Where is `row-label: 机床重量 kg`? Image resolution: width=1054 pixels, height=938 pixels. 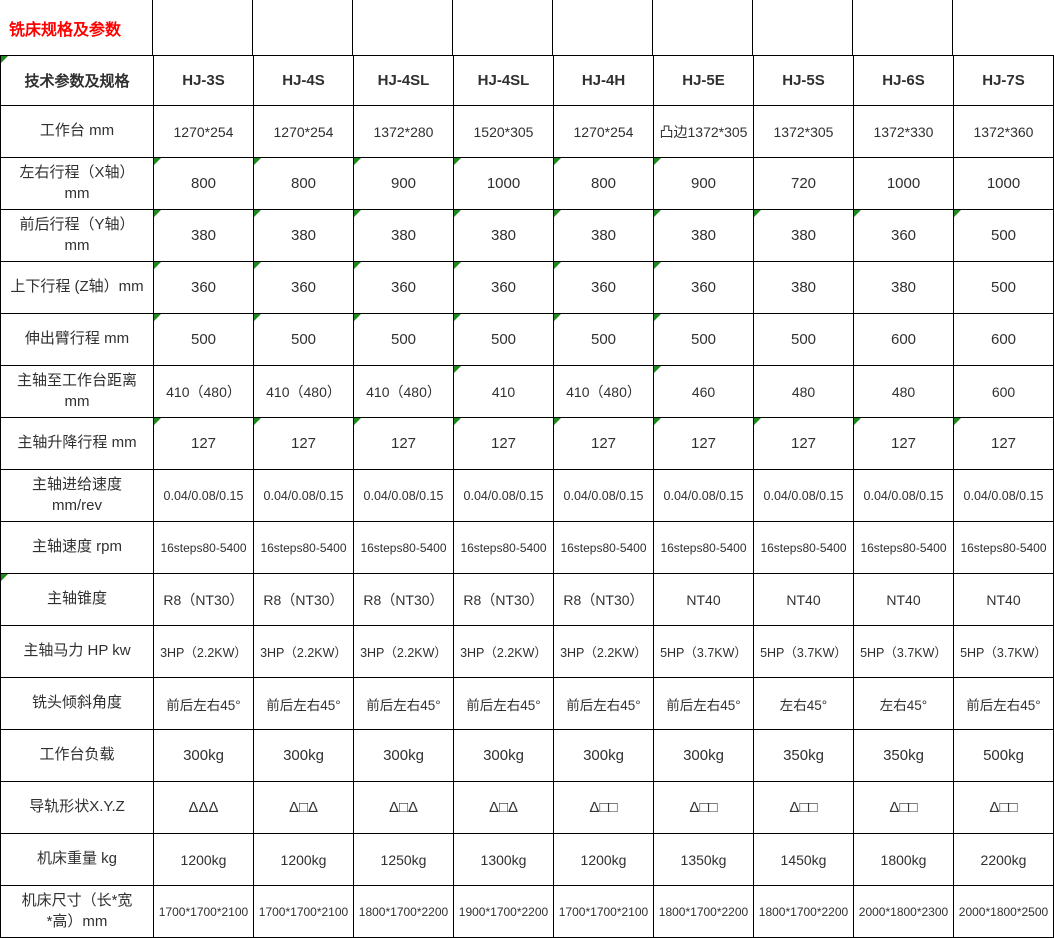
row-label: 机床重量 kg is located at coordinates (77, 859).